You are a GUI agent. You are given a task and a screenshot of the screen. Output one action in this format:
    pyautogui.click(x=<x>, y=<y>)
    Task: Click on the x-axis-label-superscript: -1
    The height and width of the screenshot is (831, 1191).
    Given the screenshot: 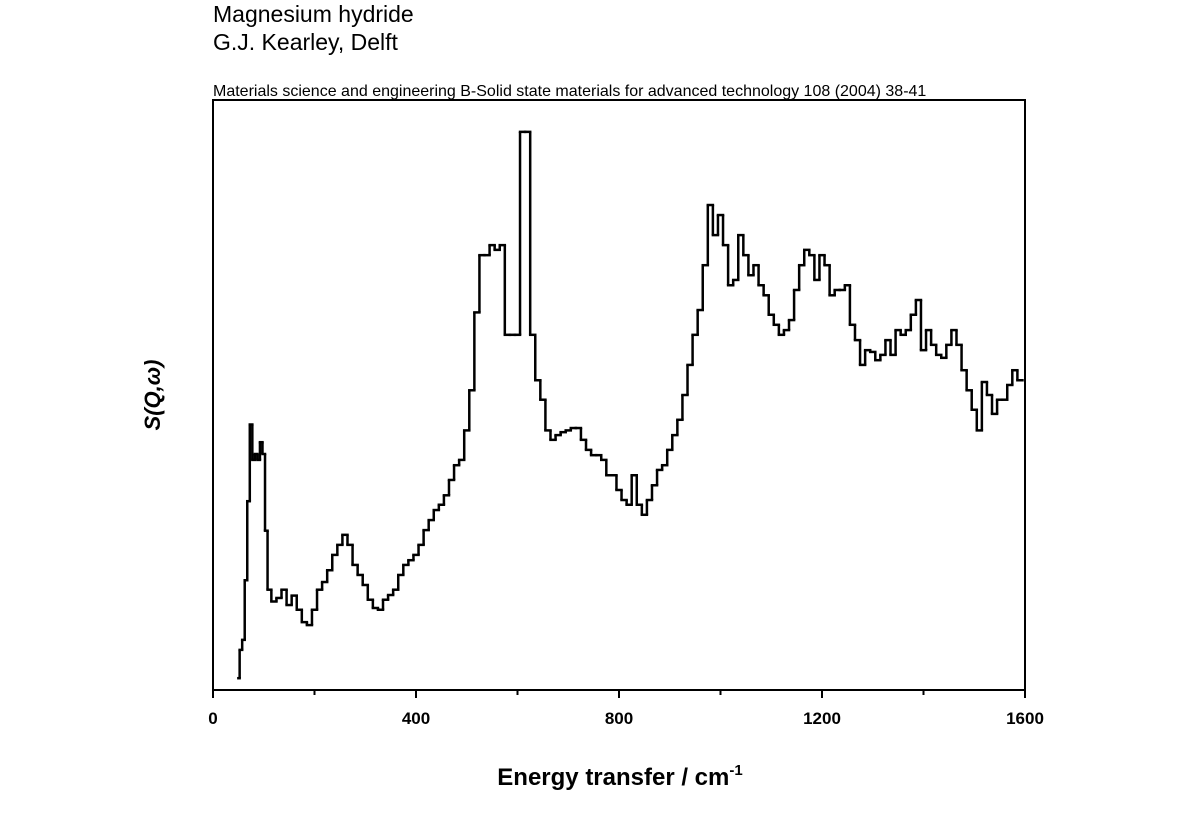 What is the action you would take?
    pyautogui.click(x=735, y=770)
    